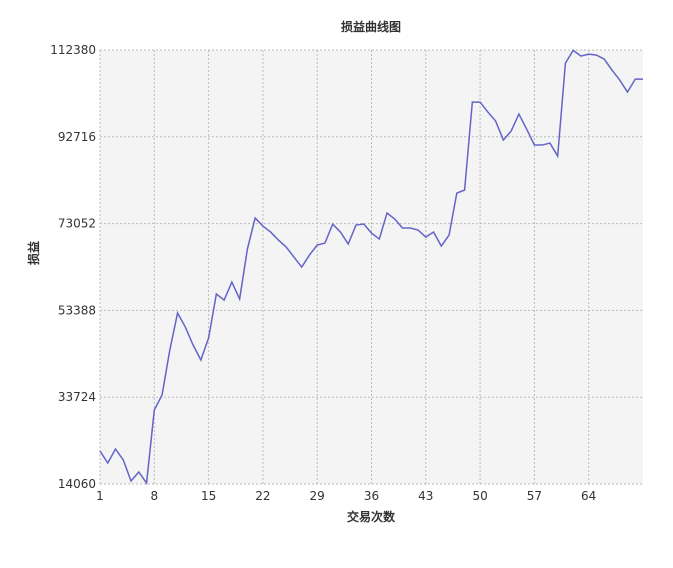 The image size is (673, 568). Describe the element at coordinates (77, 484) in the screenshot. I see `y-tick-label: 14060` at that location.